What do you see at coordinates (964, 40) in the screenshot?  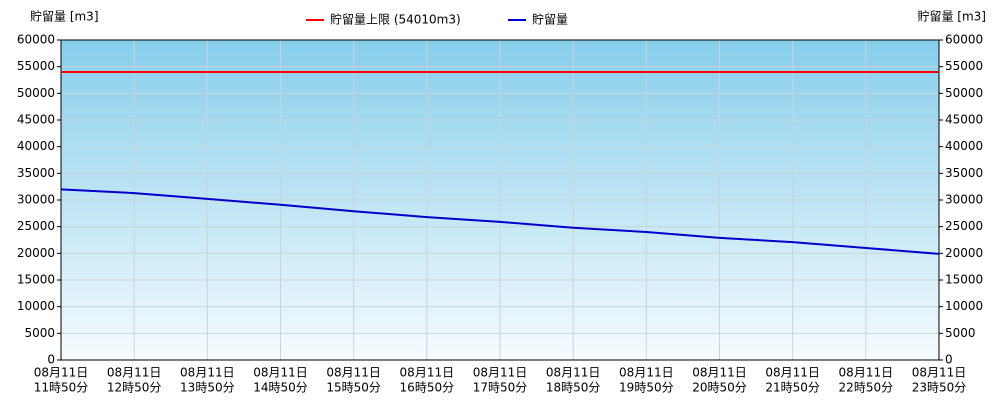 I see `y2-tick-label: 60000` at bounding box center [964, 40].